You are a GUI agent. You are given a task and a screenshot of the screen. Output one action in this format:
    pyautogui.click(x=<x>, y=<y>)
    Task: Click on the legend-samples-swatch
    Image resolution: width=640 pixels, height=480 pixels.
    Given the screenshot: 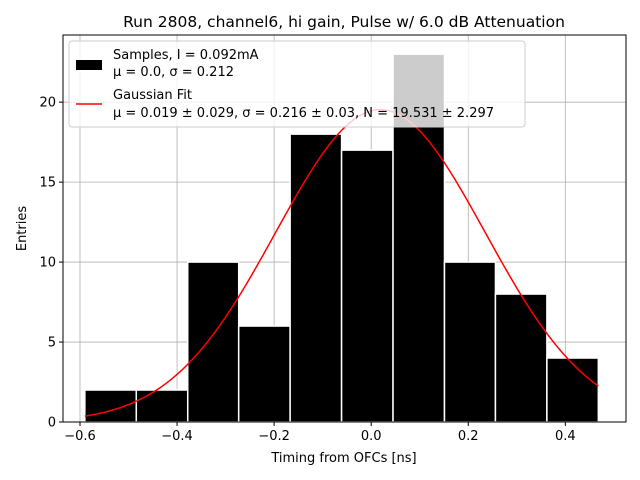 What is the action you would take?
    pyautogui.click(x=89, y=65)
    